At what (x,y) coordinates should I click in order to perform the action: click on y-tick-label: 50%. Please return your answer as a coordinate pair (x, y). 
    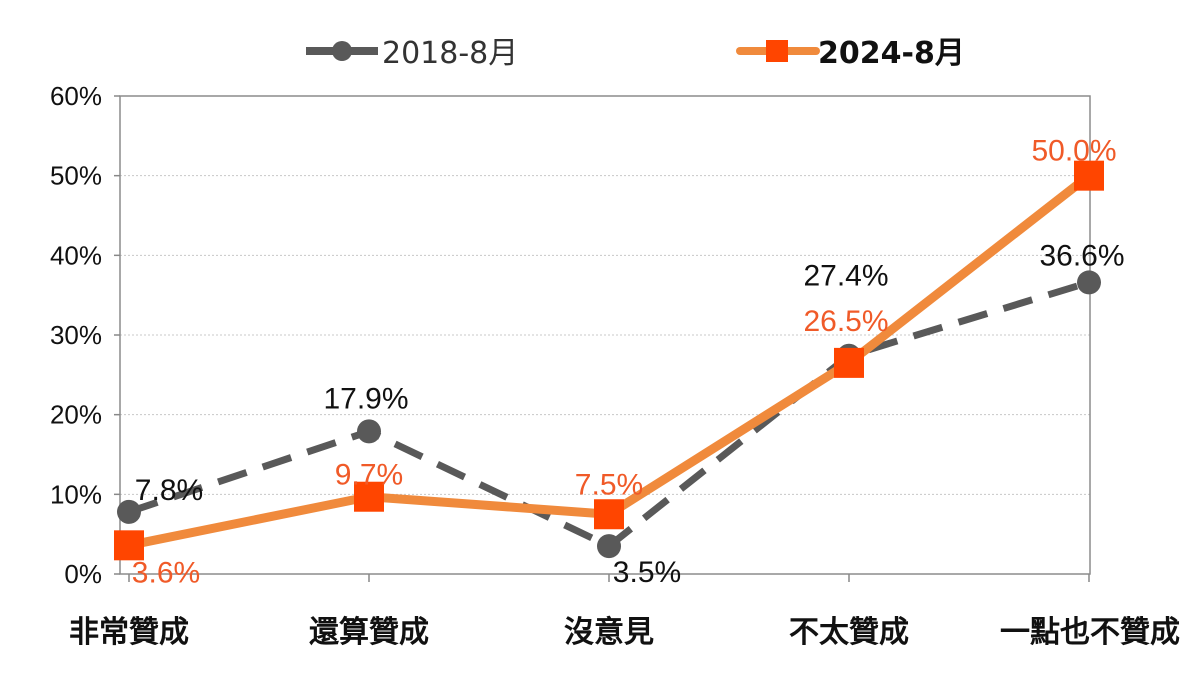
    Looking at the image, I should click on (76, 176).